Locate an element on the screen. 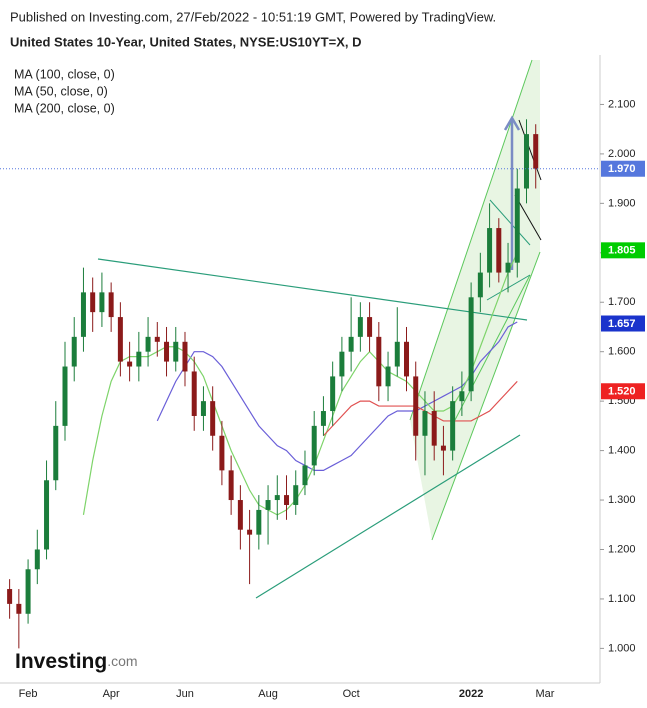 Image resolution: width=647 pixels, height=708 pixels. x-tick-label: Jun is located at coordinates (185, 694).